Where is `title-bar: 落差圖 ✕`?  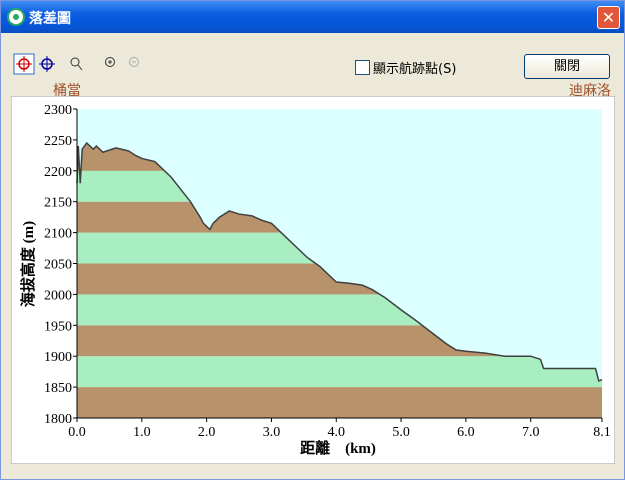
title-bar: 落差圖 ✕ is located at coordinates (312, 17).